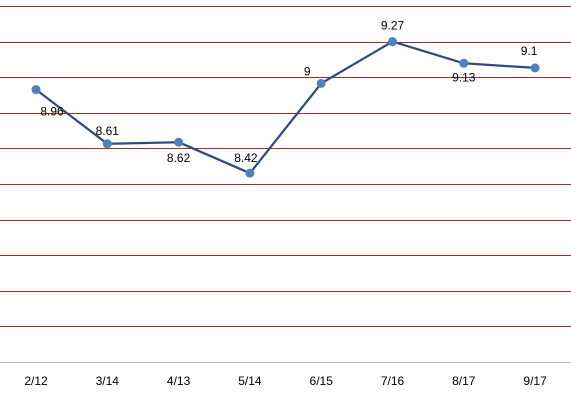 This screenshot has height=406, width=571. Describe the element at coordinates (285, 381) in the screenshot. I see `x-tick-labels: 2/12 3/14 4/13 5/14 6/15 7/16 8/17 9/17` at that location.